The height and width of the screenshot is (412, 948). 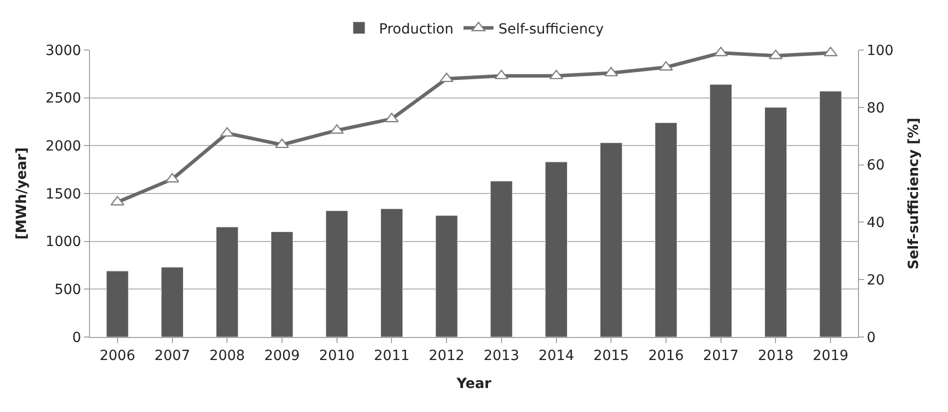 What do you see at coordinates (776, 356) in the screenshot?
I see `x-tick-label: 2018` at bounding box center [776, 356].